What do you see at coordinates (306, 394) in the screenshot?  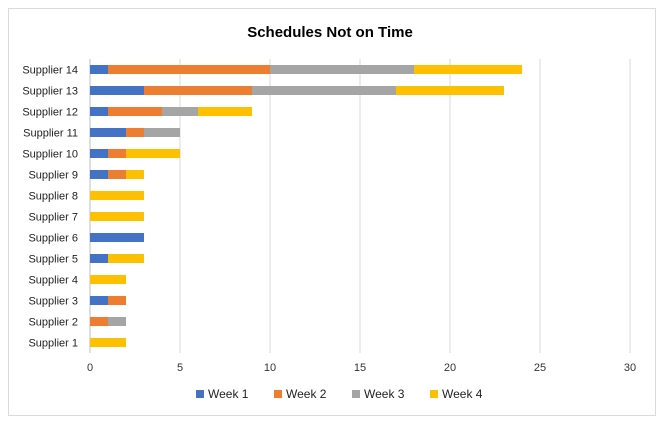 I see `legend-label: Week 2` at bounding box center [306, 394].